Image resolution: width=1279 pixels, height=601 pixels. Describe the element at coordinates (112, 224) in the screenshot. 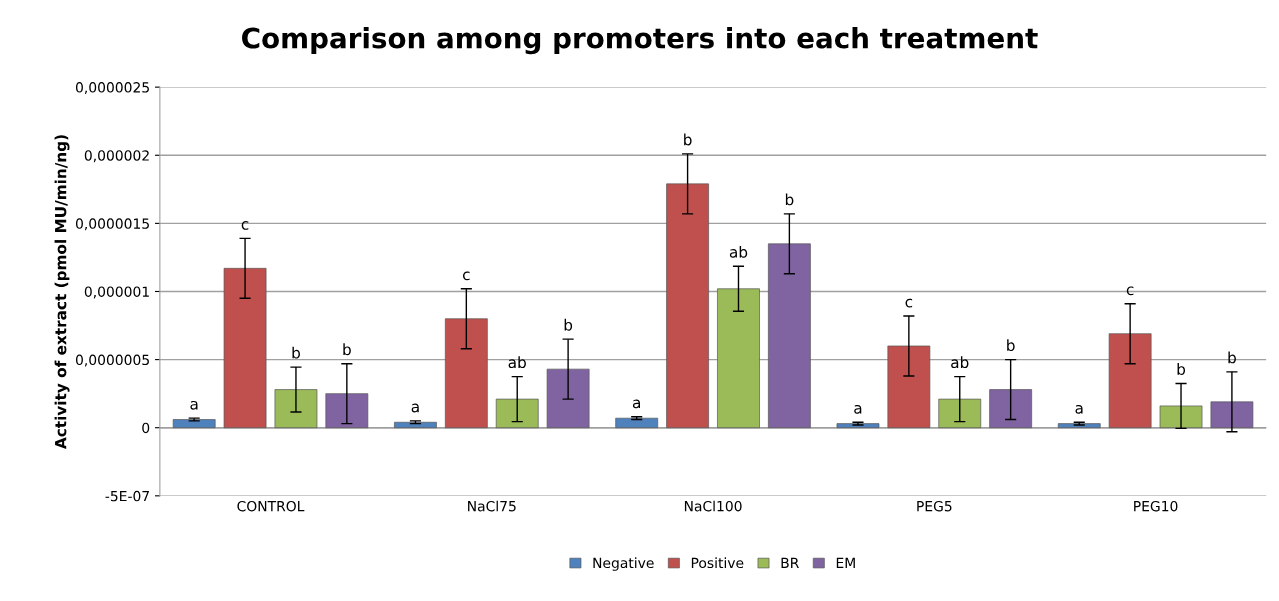

I see `y-tick-label: 0,0000015` at that location.